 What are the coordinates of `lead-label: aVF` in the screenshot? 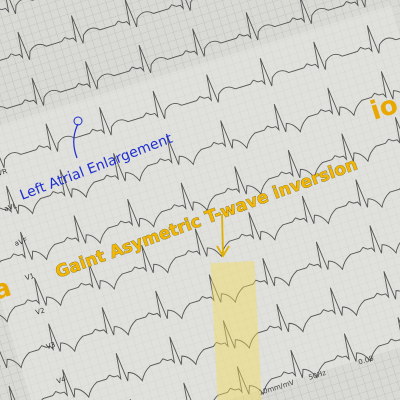 It's located at (21, 241).